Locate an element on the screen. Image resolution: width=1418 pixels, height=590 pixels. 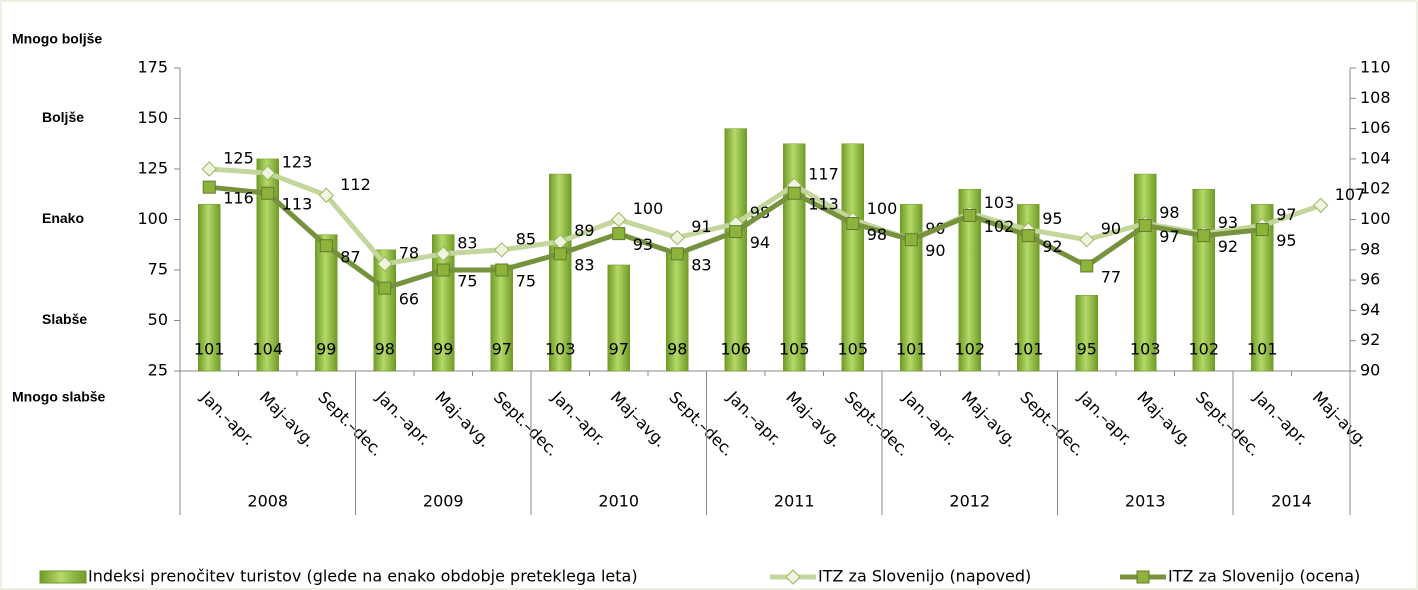
data-label: 106 is located at coordinates (735, 349).